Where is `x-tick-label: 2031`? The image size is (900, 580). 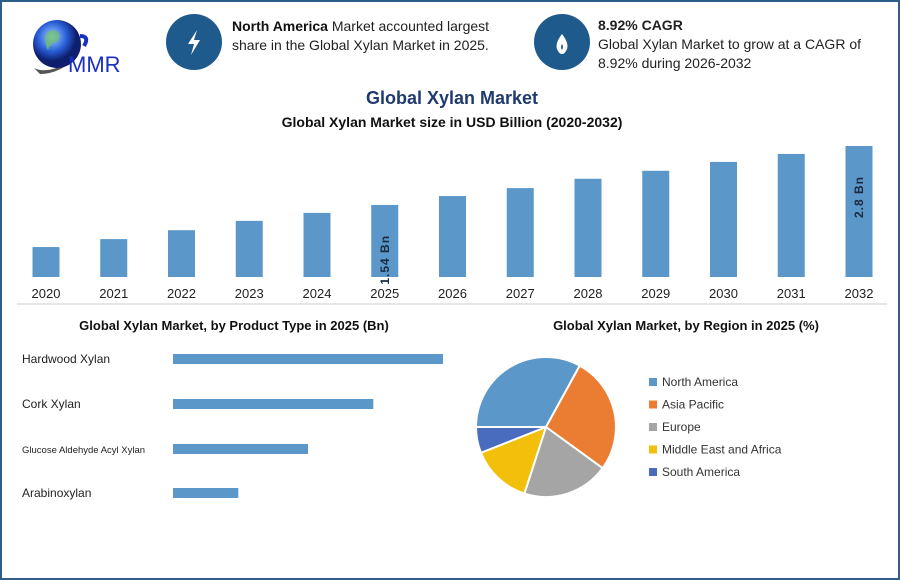 x-tick-label: 2031 is located at coordinates (791, 293).